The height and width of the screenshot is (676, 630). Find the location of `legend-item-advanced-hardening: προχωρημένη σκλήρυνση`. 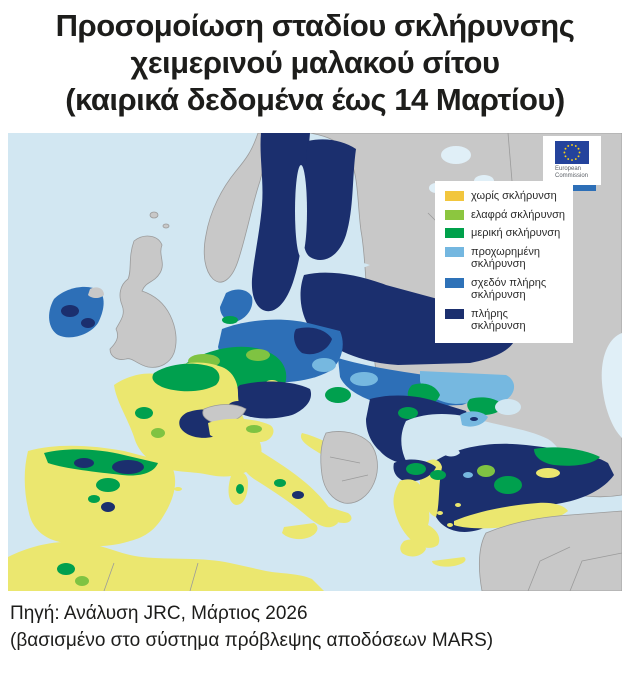

legend-item-advanced-hardening: προχωρημένη σκλήρυνση is located at coordinates (505, 258).